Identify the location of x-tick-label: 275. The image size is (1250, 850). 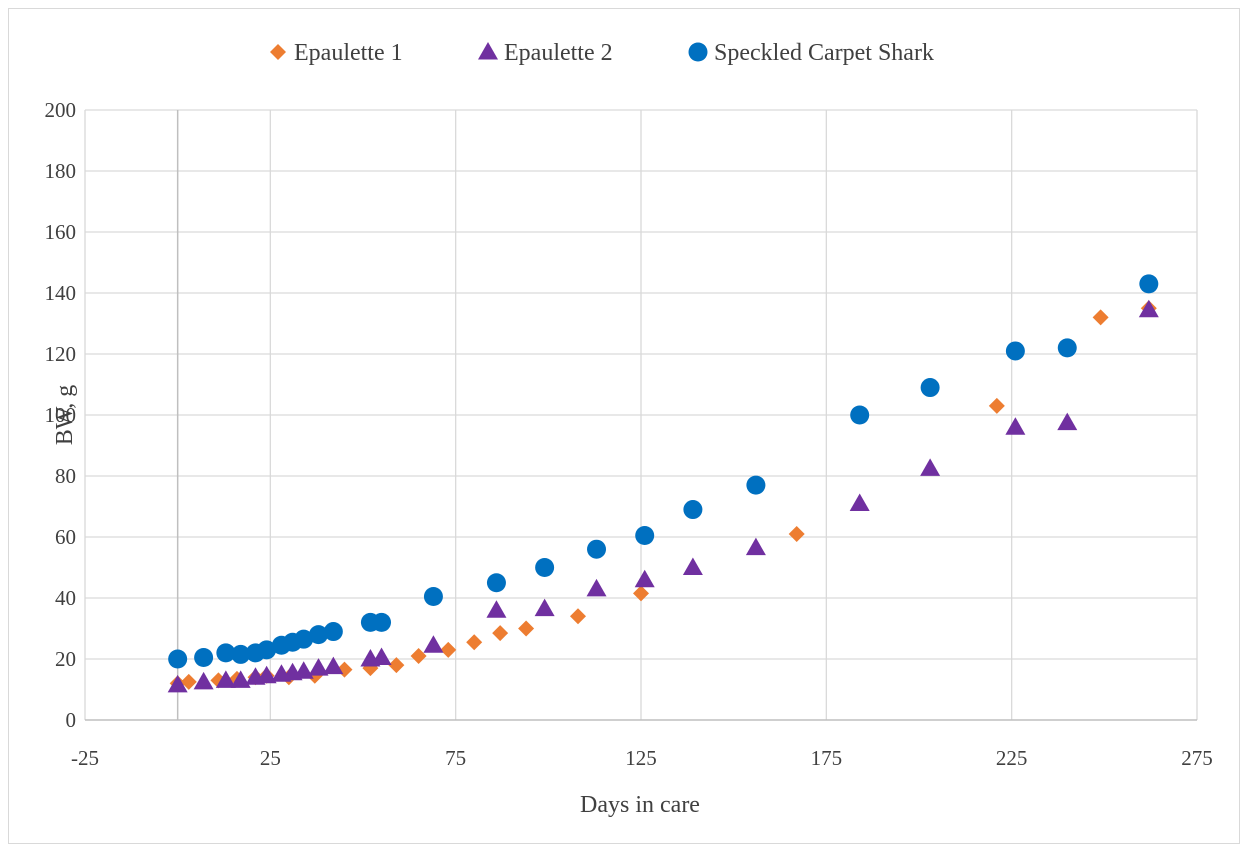
(1197, 758).